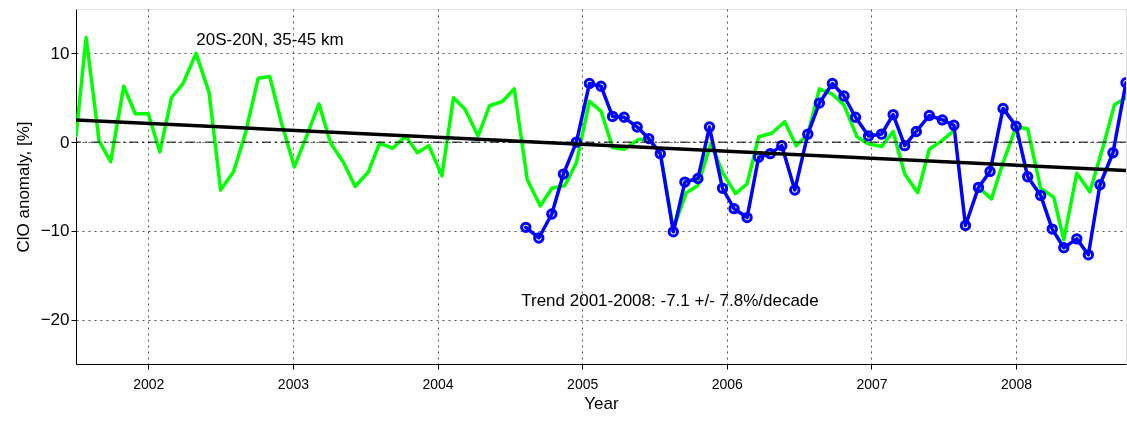 This screenshot has width=1127, height=425. What do you see at coordinates (60, 53) in the screenshot?
I see `y-tick-label: 10` at bounding box center [60, 53].